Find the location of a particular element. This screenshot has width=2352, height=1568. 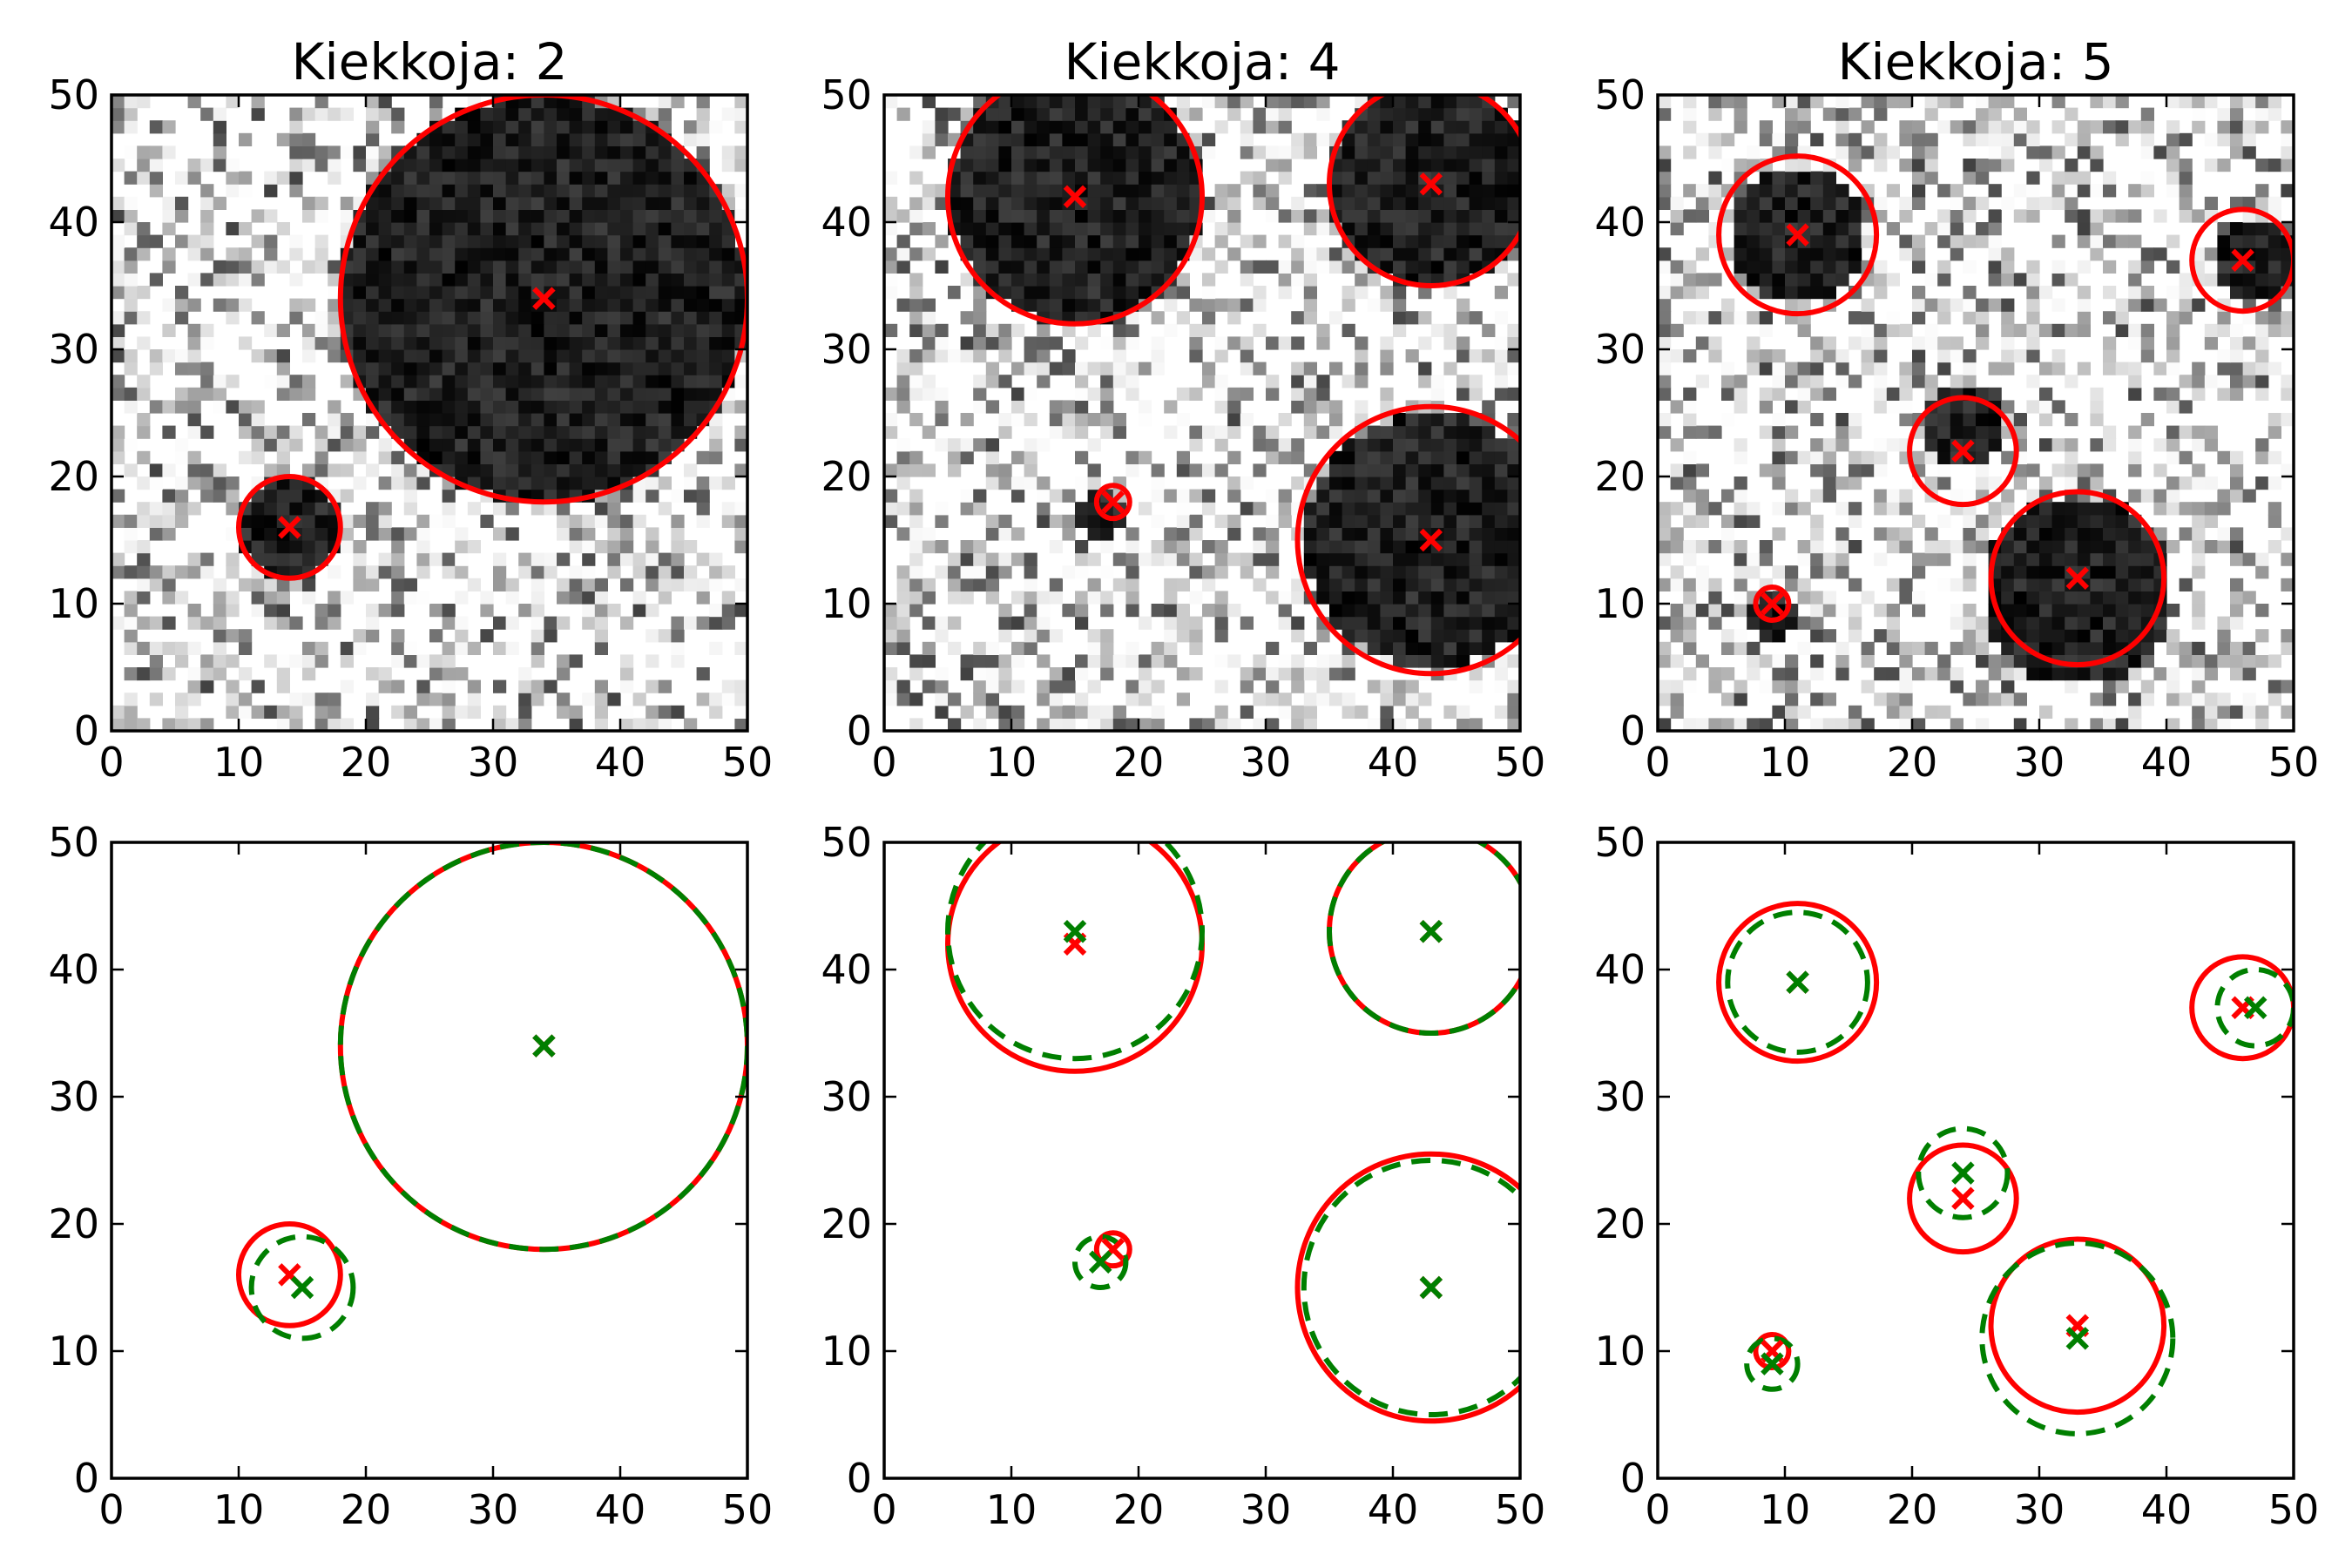

true-disc-circle is located at coordinates (542, 1047).